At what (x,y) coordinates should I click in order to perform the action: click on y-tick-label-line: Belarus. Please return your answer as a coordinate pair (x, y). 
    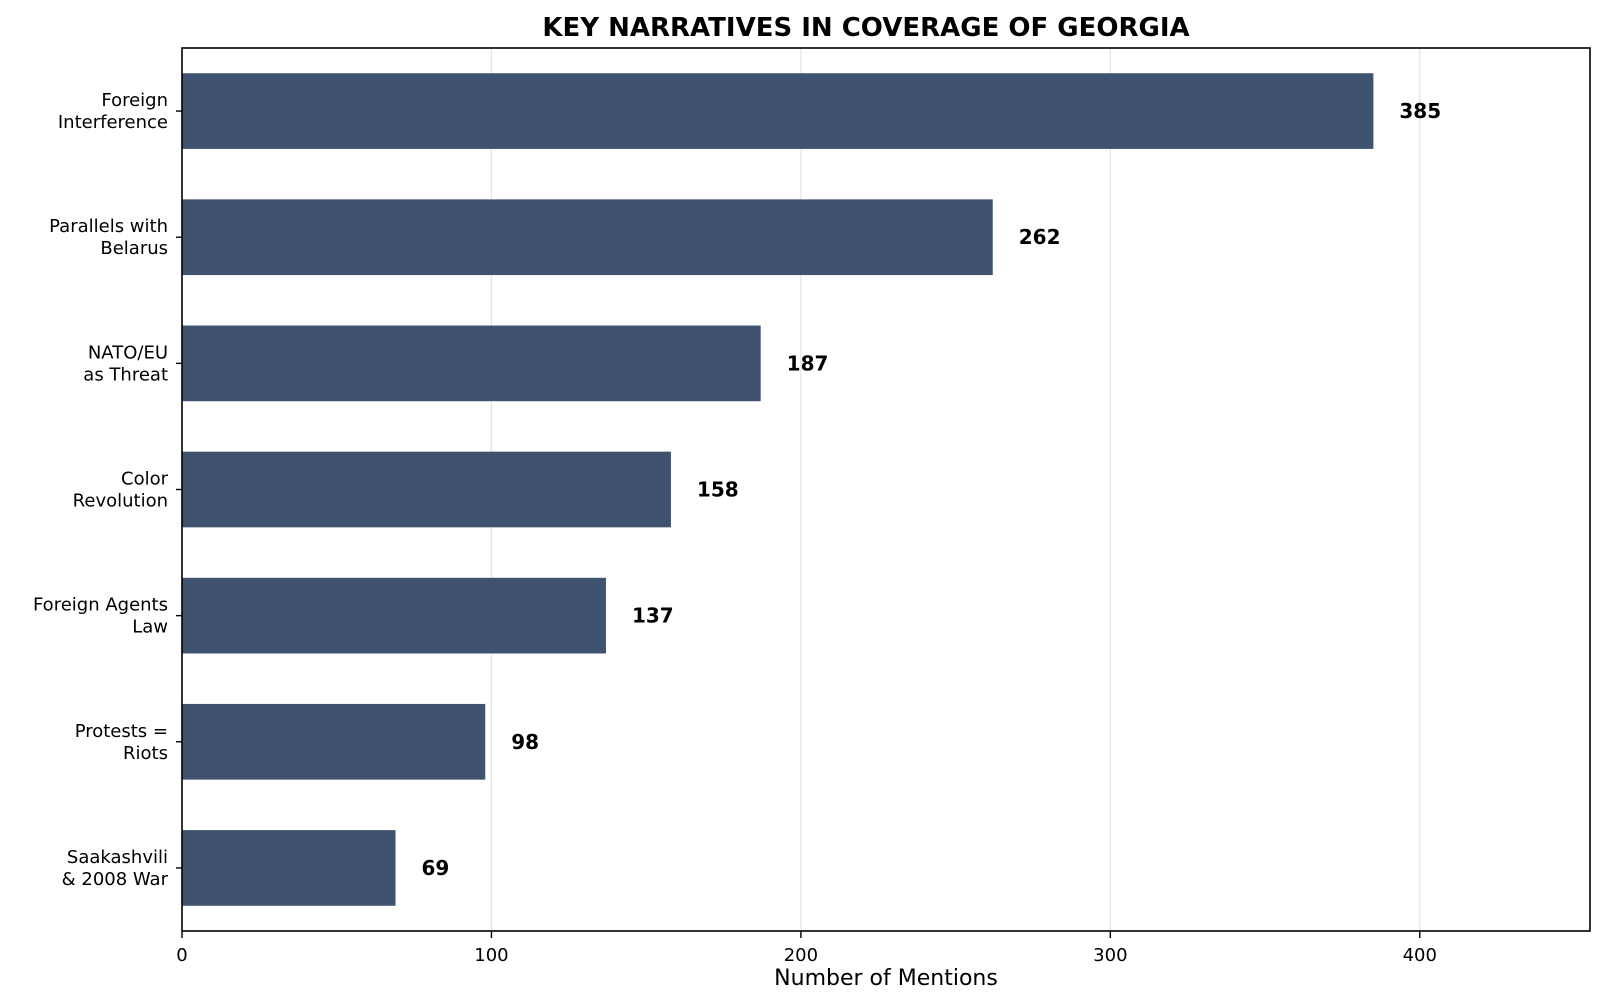
    Looking at the image, I should click on (134, 248).